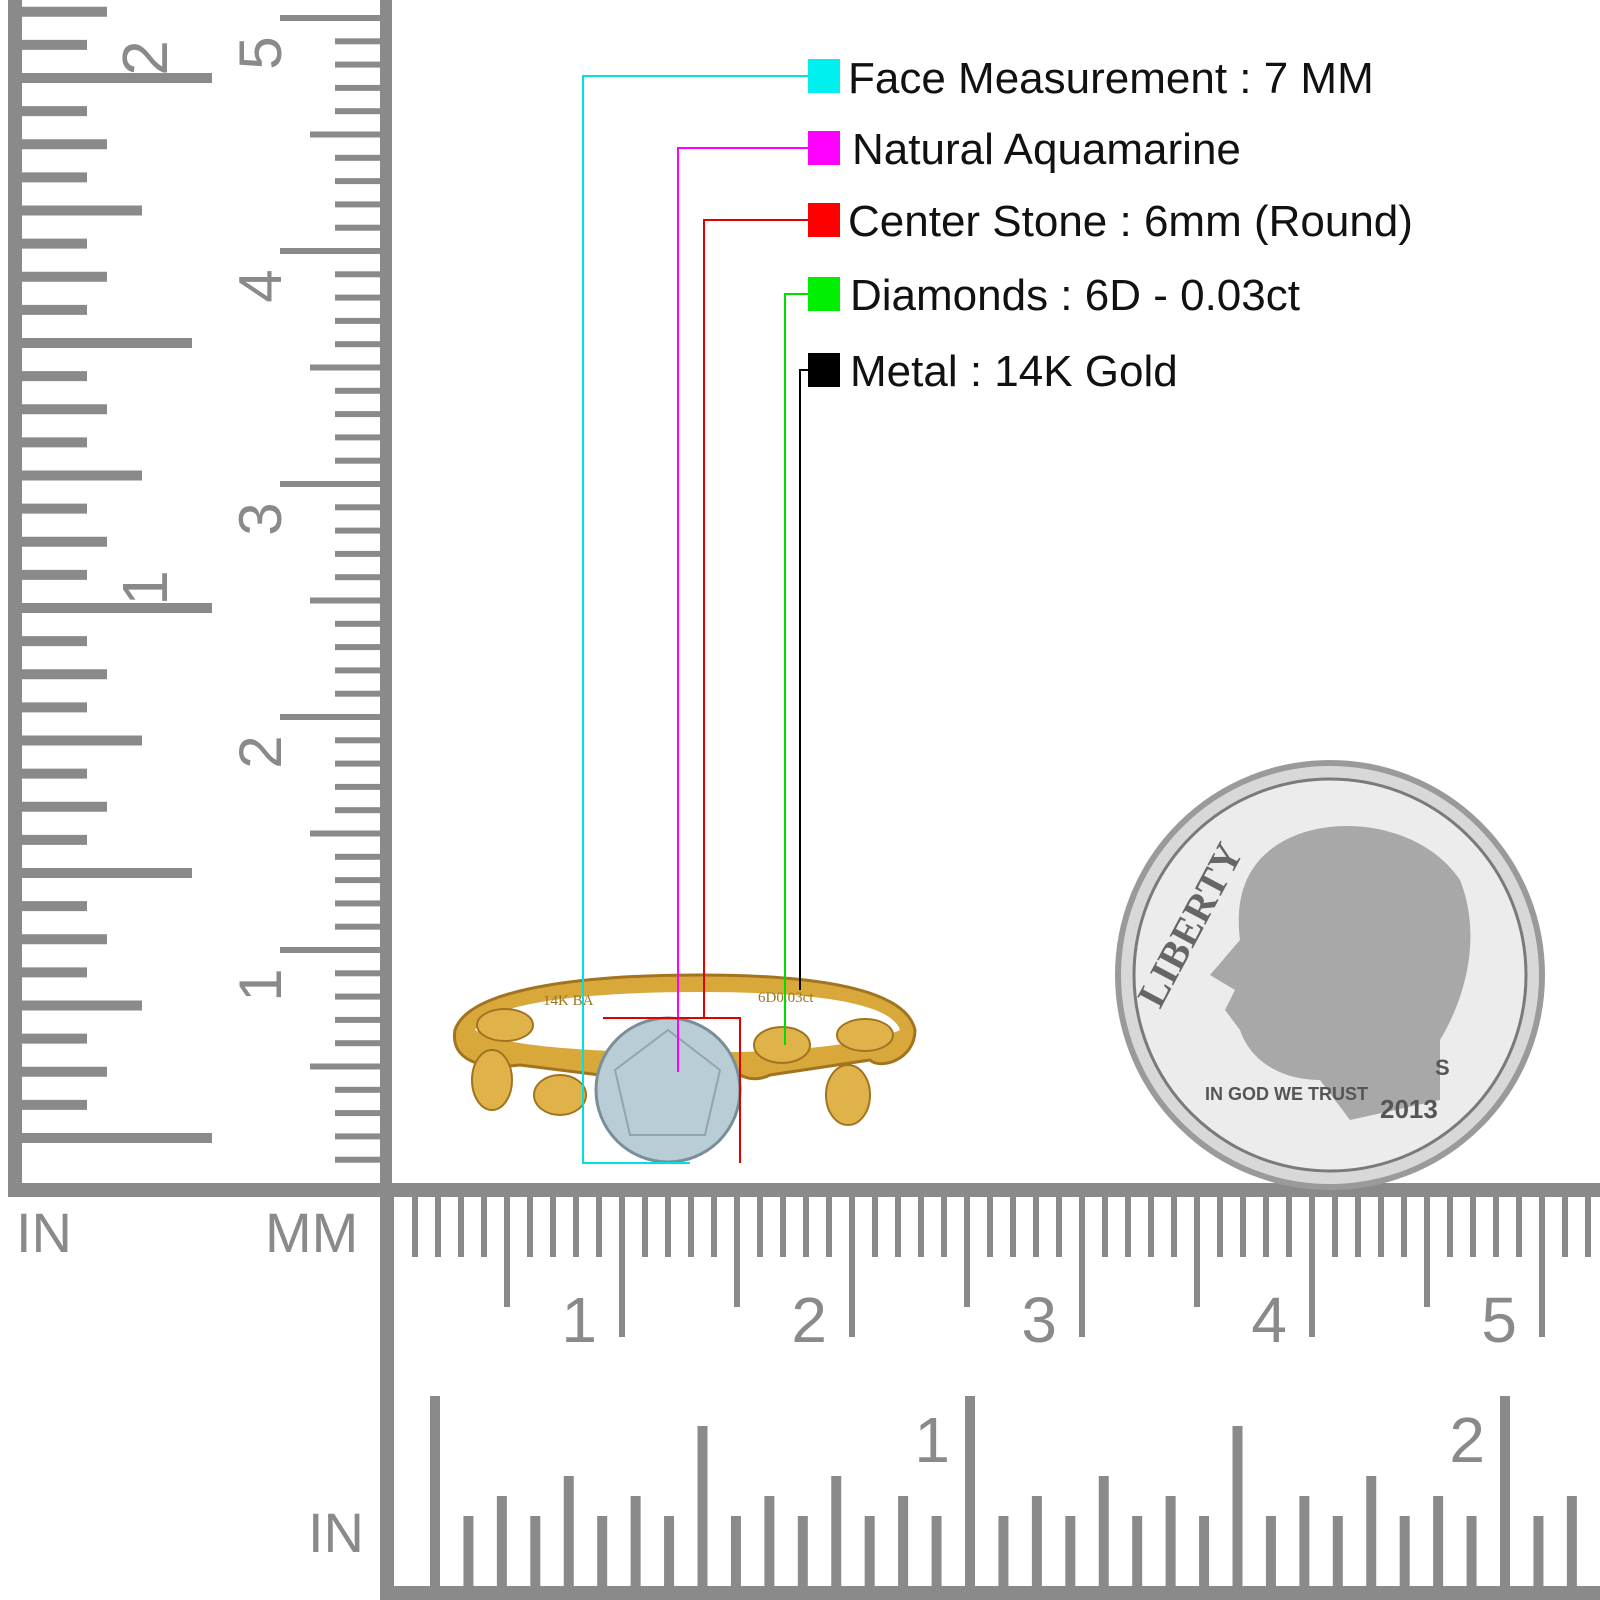 Image resolution: width=1600 pixels, height=1600 pixels. I want to click on leader-lines, so click(695, 619).